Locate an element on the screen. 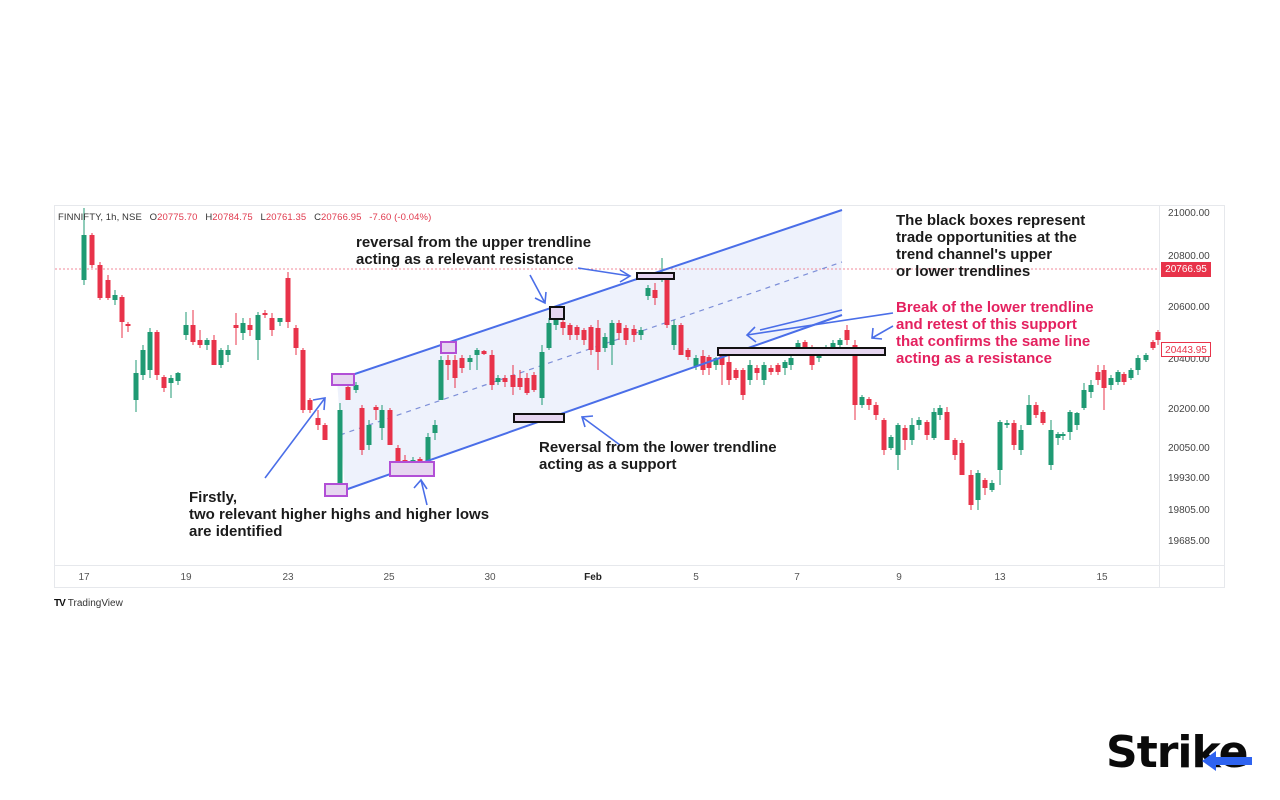  y-tick: 20600.00 is located at coordinates (1189, 307).